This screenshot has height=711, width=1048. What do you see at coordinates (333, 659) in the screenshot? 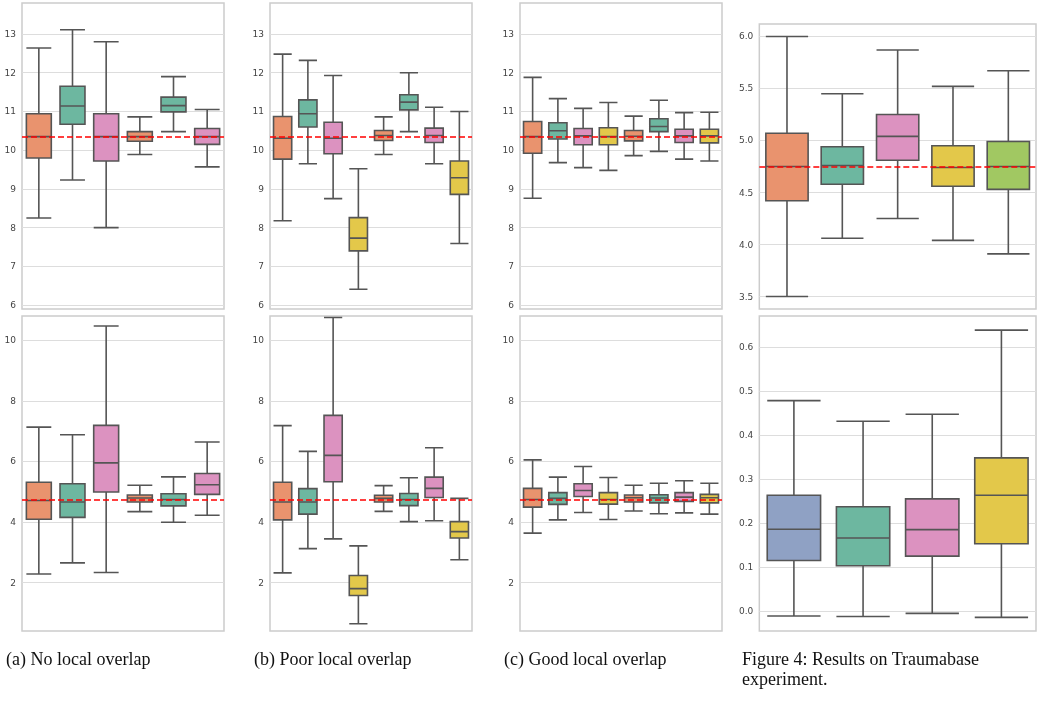
I see `text: (b) Poor local overlap` at bounding box center [333, 659].